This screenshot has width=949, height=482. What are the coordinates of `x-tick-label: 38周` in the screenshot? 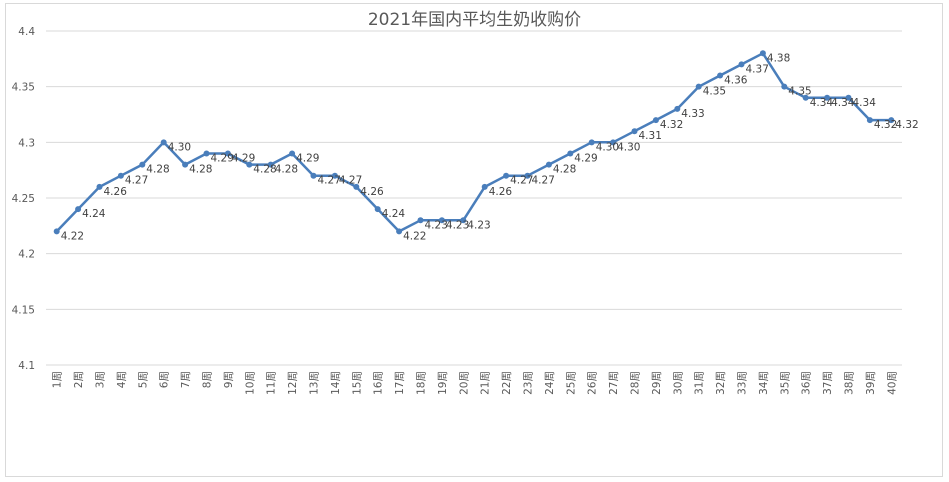 It's located at (850, 383).